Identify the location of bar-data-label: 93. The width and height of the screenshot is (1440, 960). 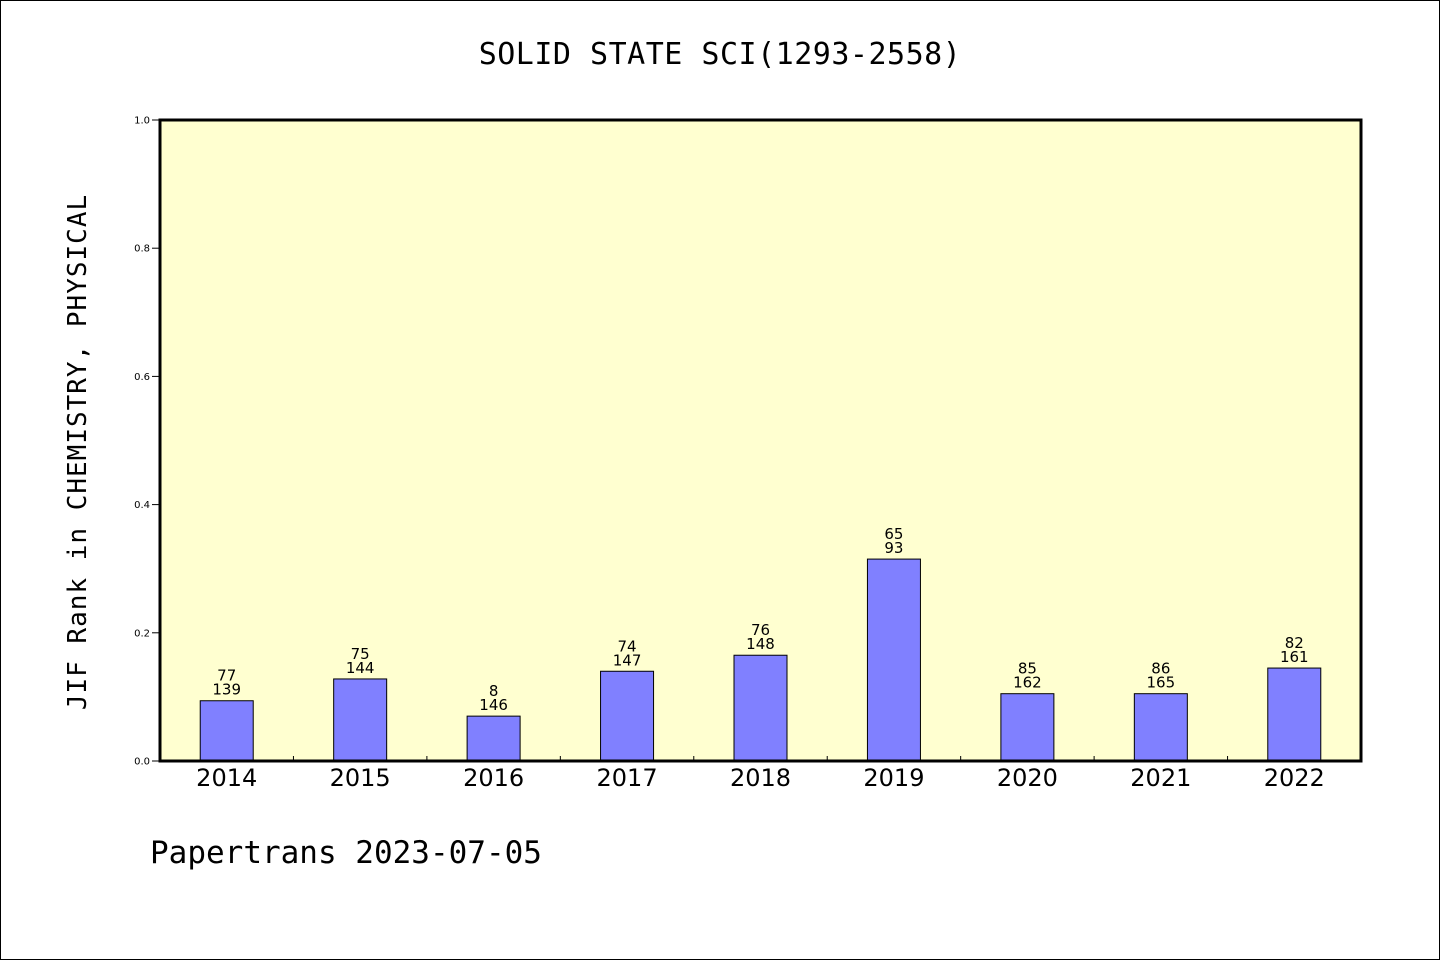
(893, 548).